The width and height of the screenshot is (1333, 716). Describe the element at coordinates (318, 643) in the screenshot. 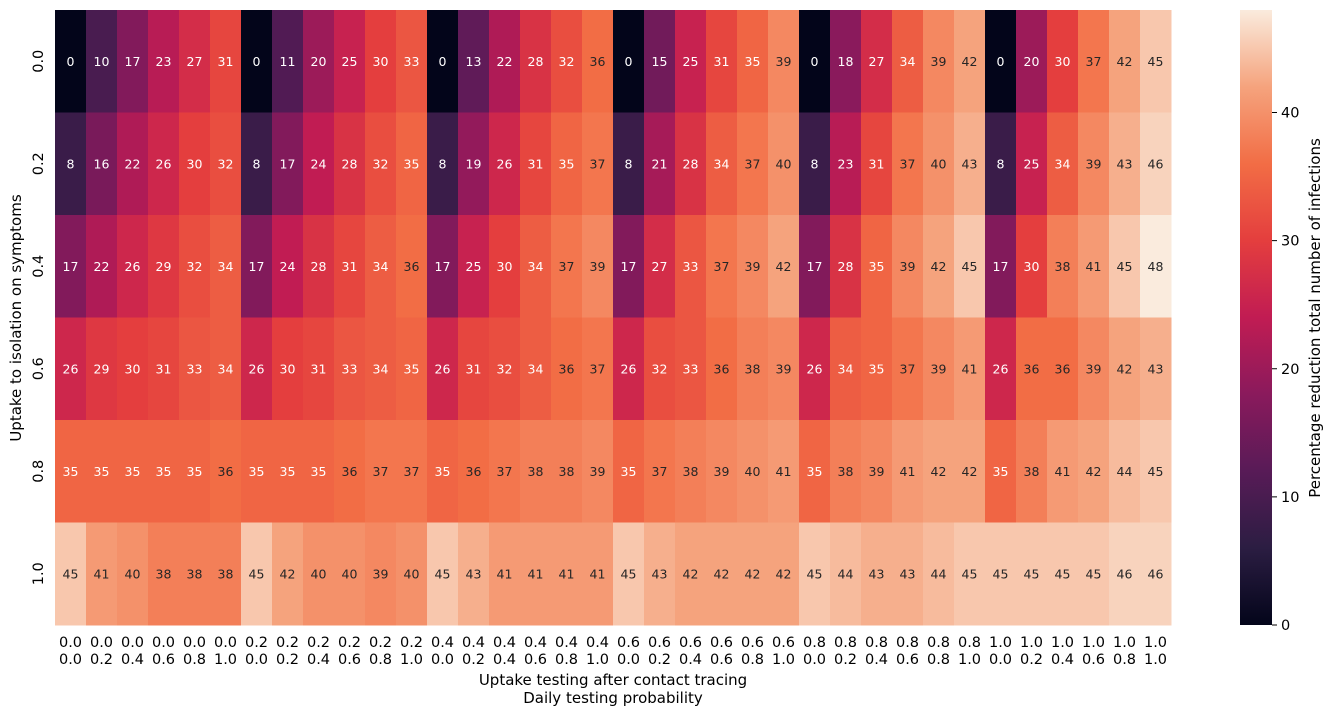

I see `x-tick-label: 0.2` at that location.